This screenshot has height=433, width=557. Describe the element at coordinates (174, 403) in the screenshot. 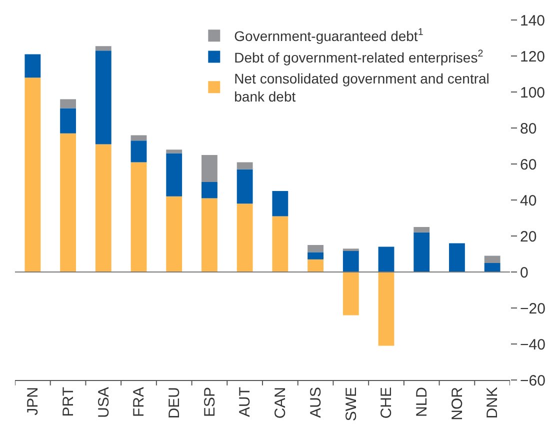

I see `x-tick-label: DEU` at that location.